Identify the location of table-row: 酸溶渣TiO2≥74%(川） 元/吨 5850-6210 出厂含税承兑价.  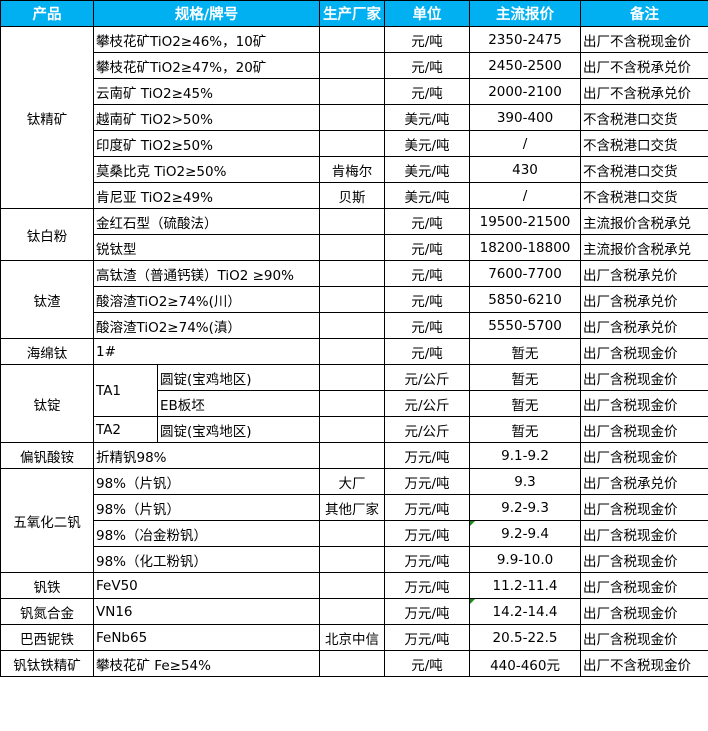
(354, 299).